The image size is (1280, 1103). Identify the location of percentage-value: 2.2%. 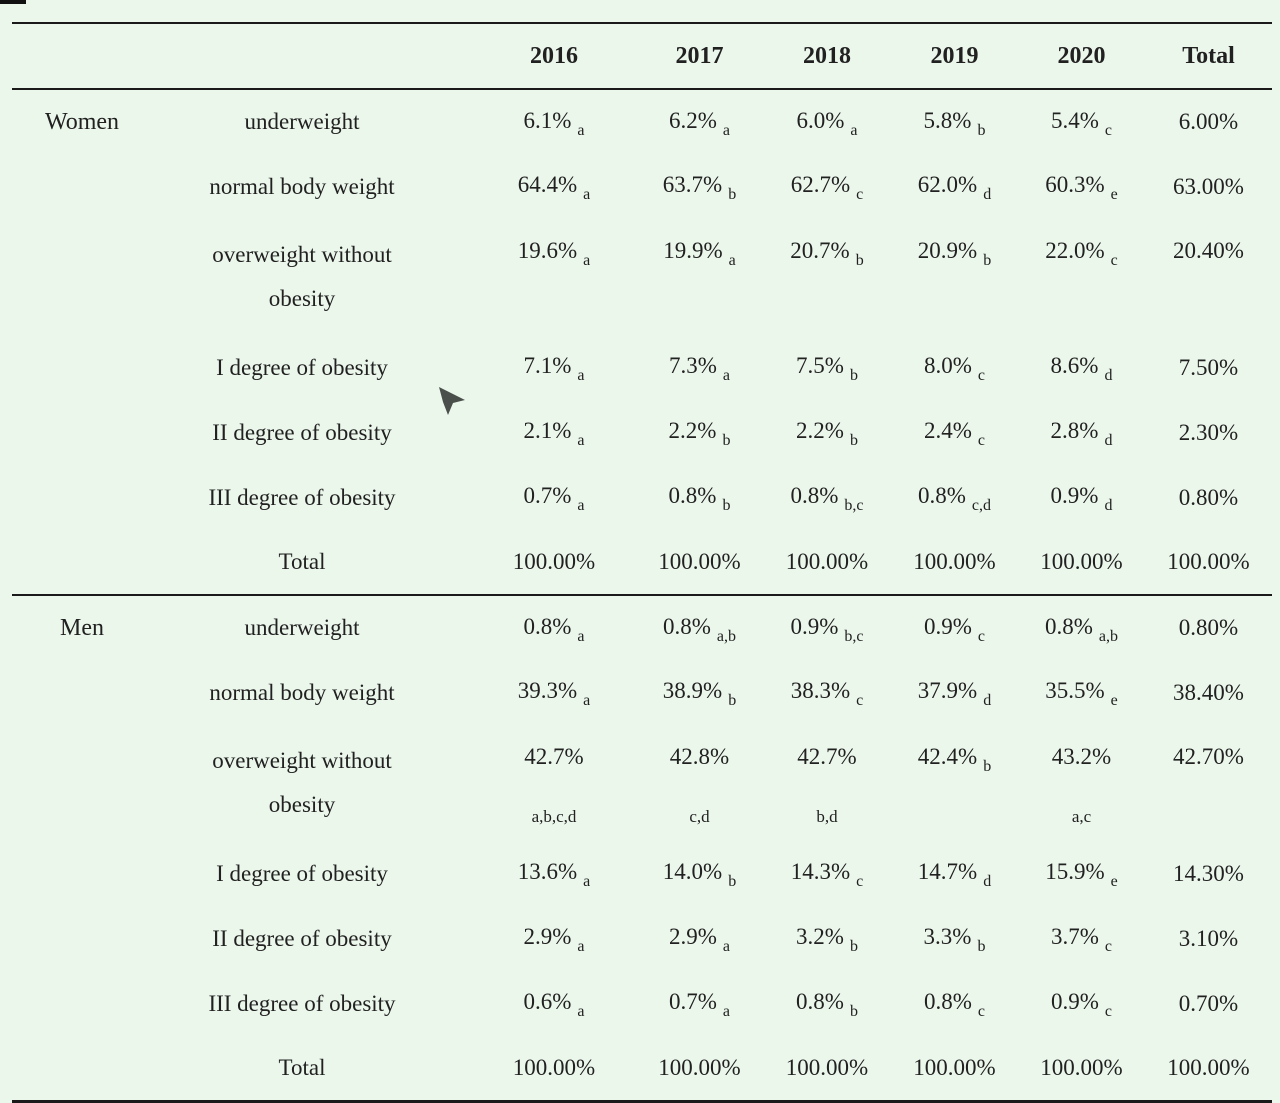
(820, 430).